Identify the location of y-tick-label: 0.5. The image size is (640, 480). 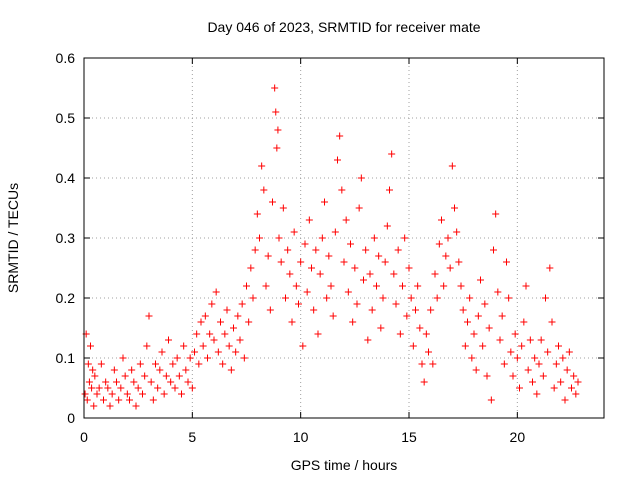
(66, 118).